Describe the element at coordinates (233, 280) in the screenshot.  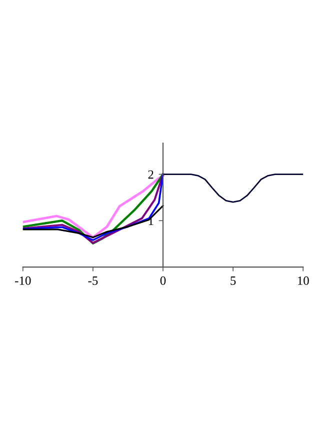
I see `x-tick-label: 5` at that location.